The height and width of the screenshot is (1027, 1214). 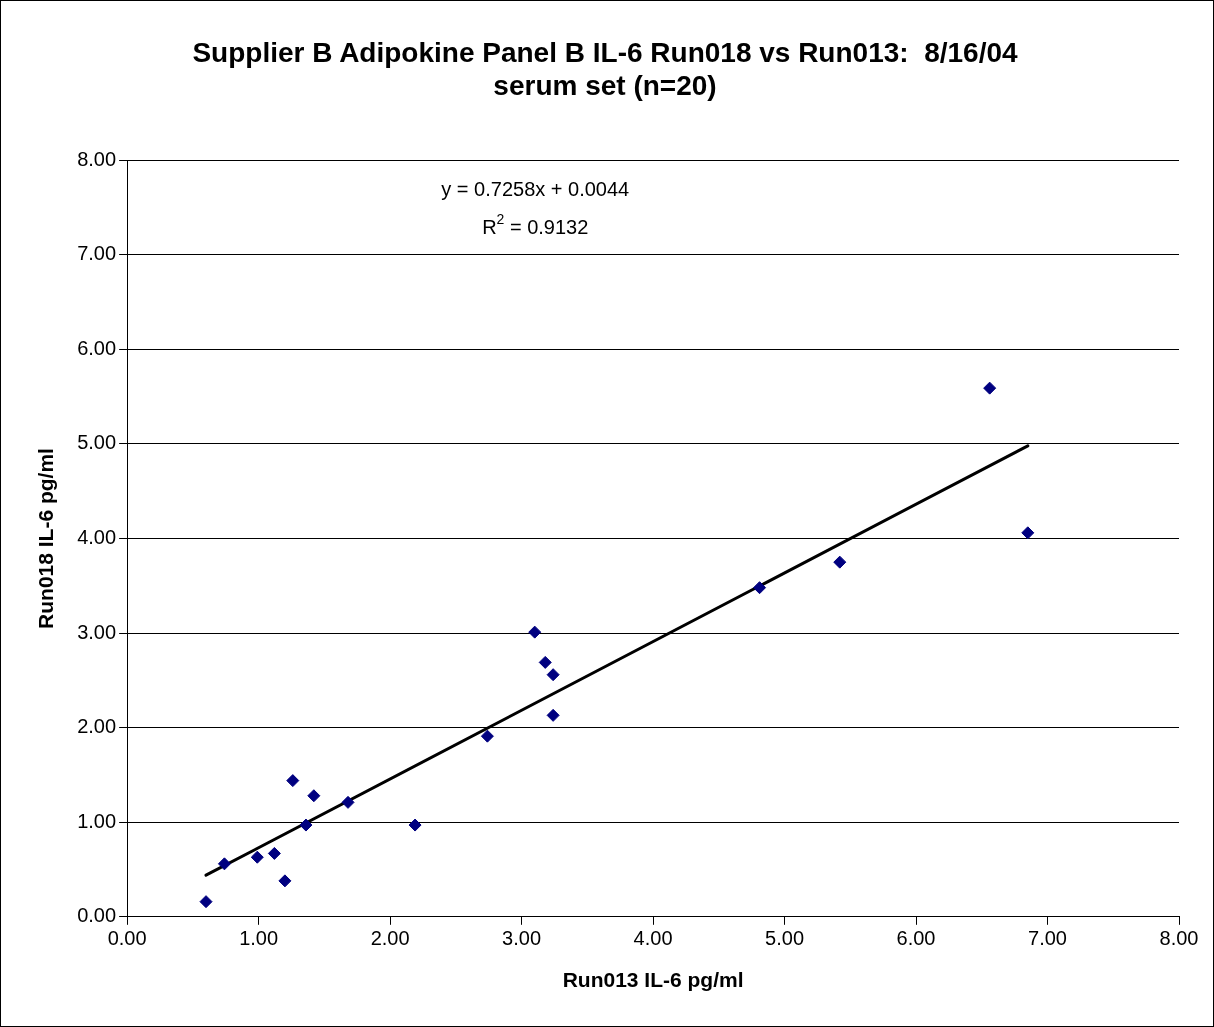 I want to click on x-tick-label: 7.00, so click(x=1047, y=938).